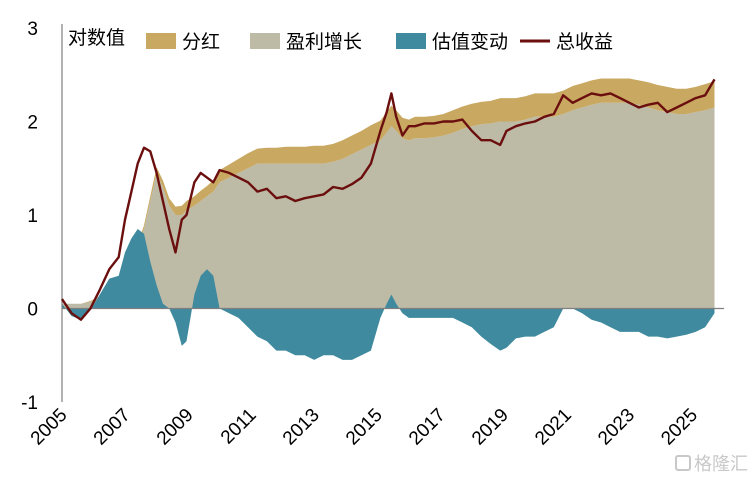 The image size is (754, 480). I want to click on x-tick-label: 2021, so click(553, 427).